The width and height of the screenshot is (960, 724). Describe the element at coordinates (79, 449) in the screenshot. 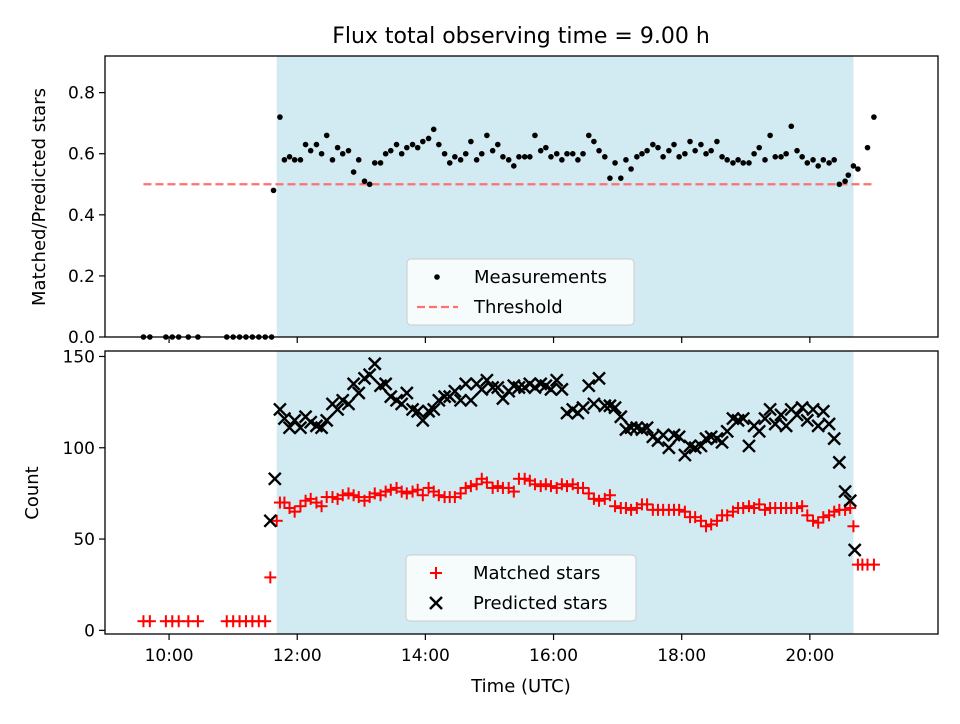

I see `bottom-y-tick-label: 100` at that location.